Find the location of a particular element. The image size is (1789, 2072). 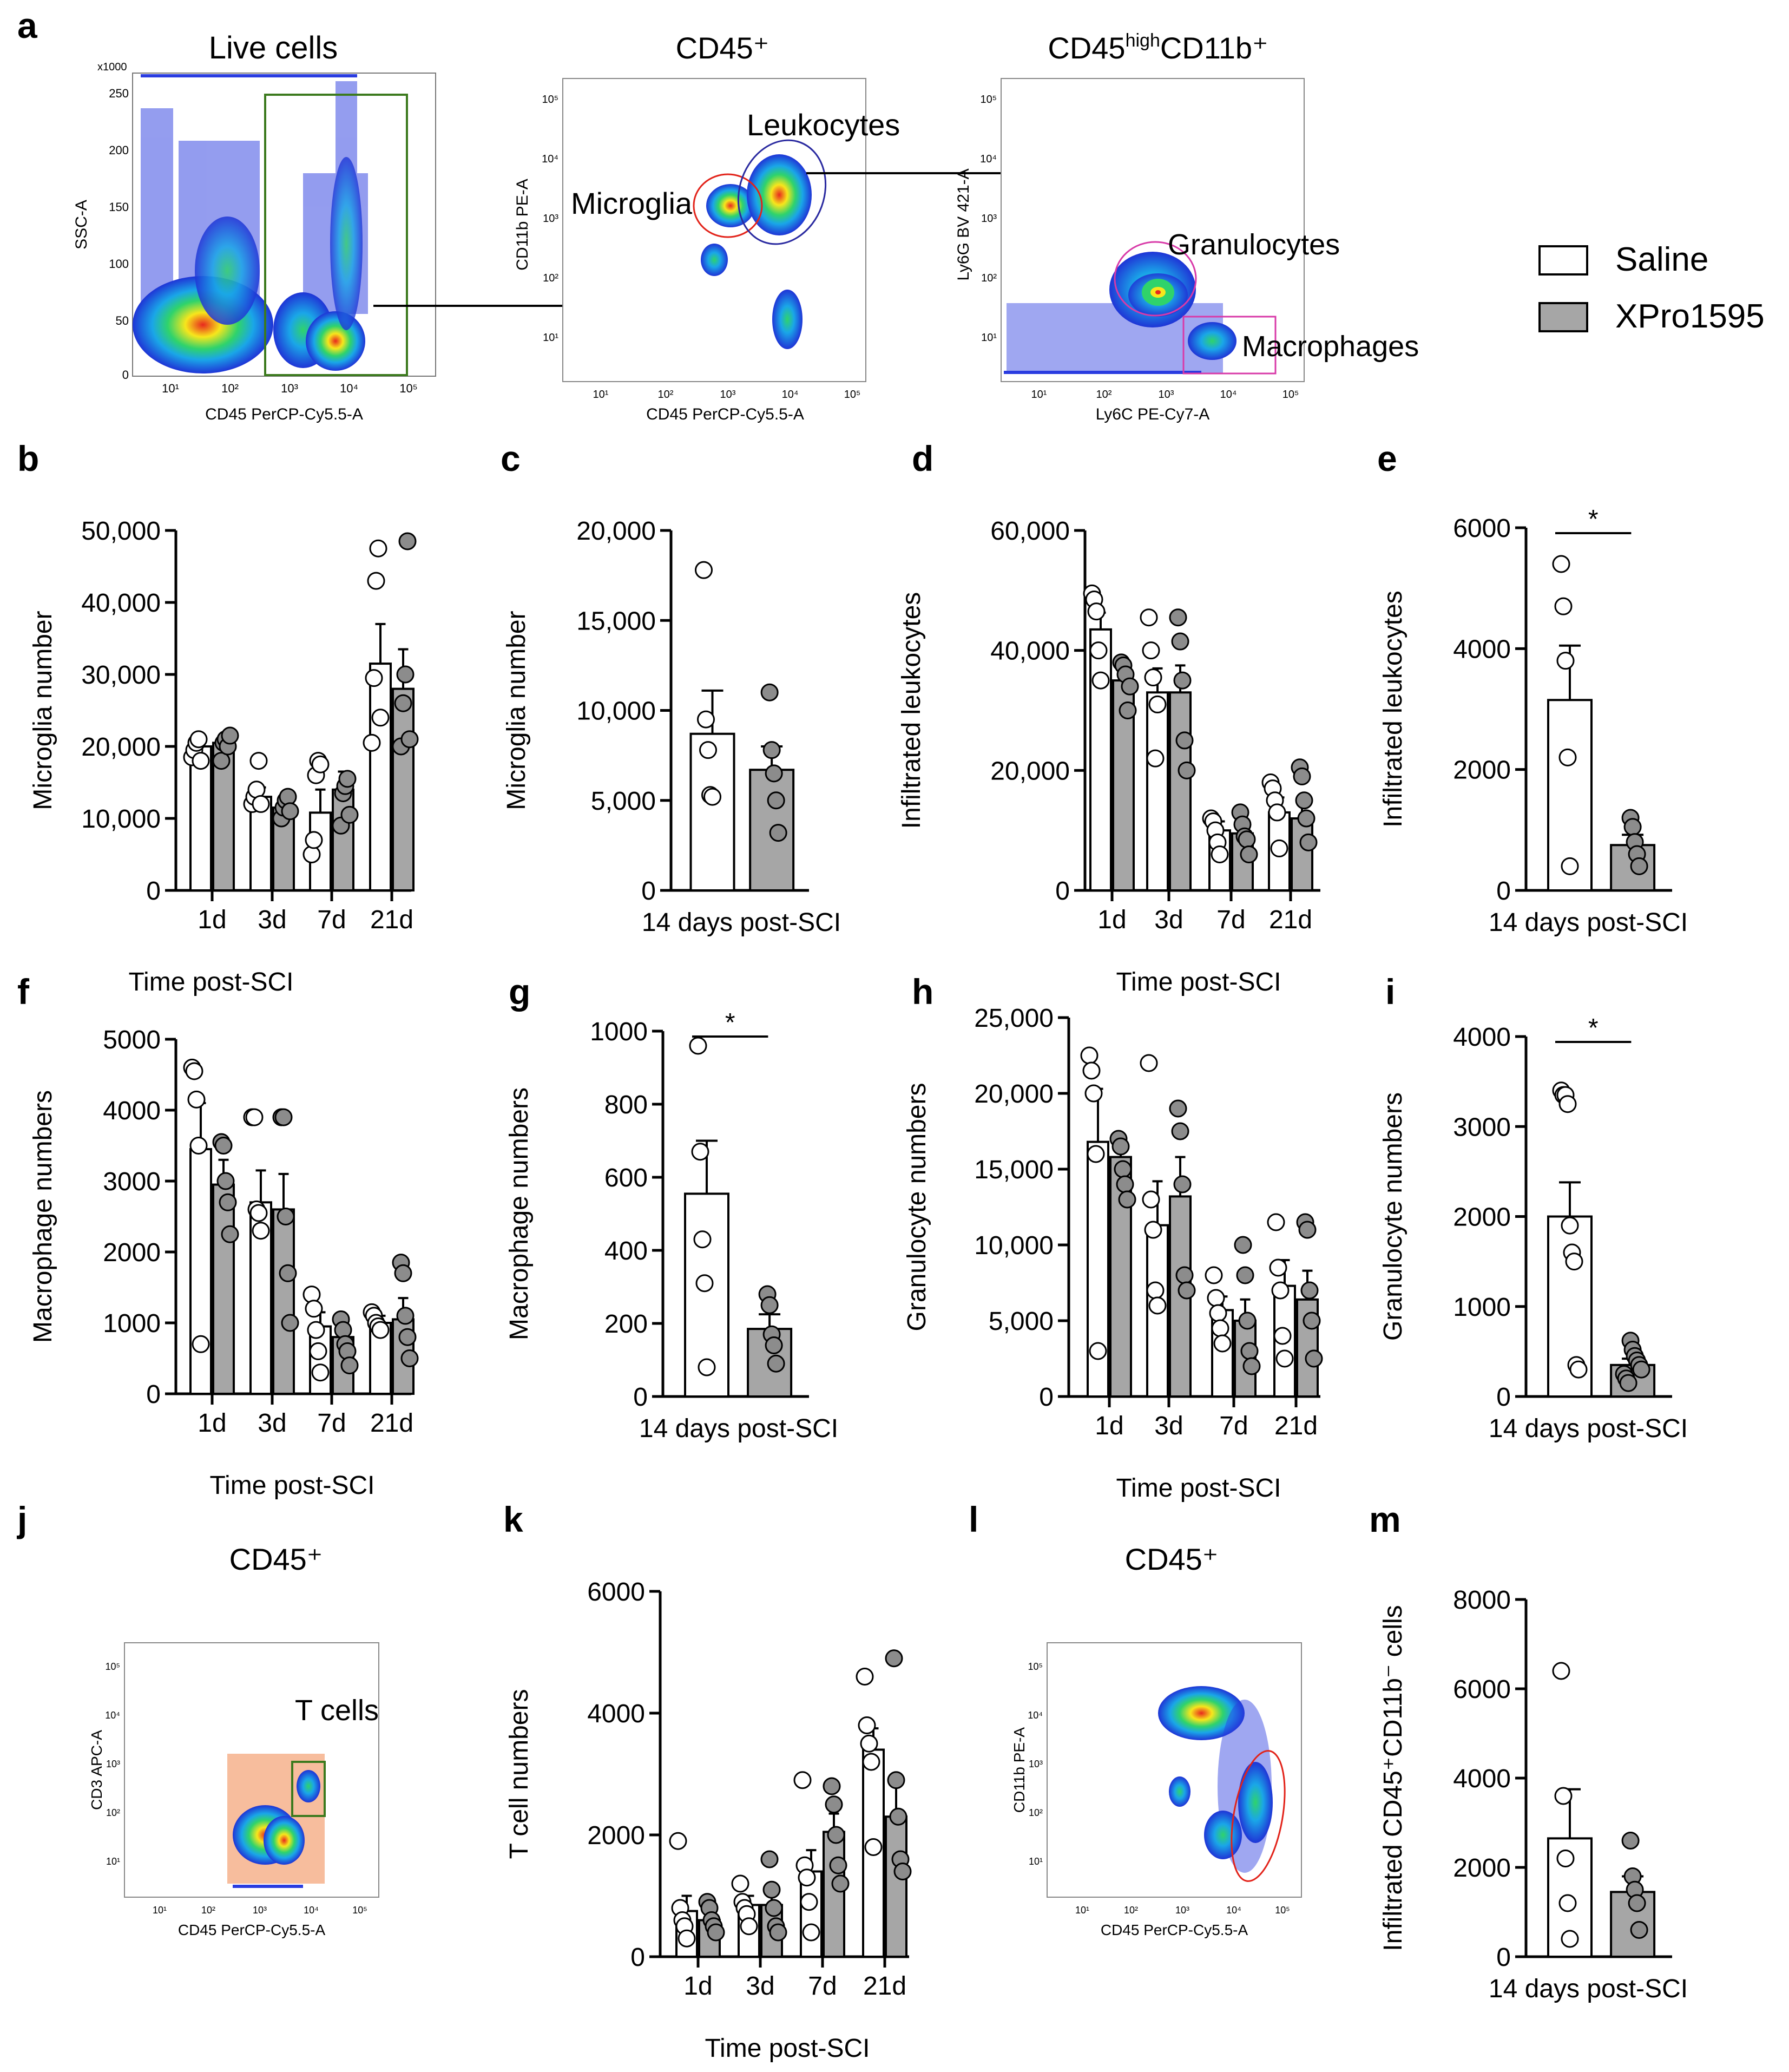

panel-letter-b: b is located at coordinates (28, 458).